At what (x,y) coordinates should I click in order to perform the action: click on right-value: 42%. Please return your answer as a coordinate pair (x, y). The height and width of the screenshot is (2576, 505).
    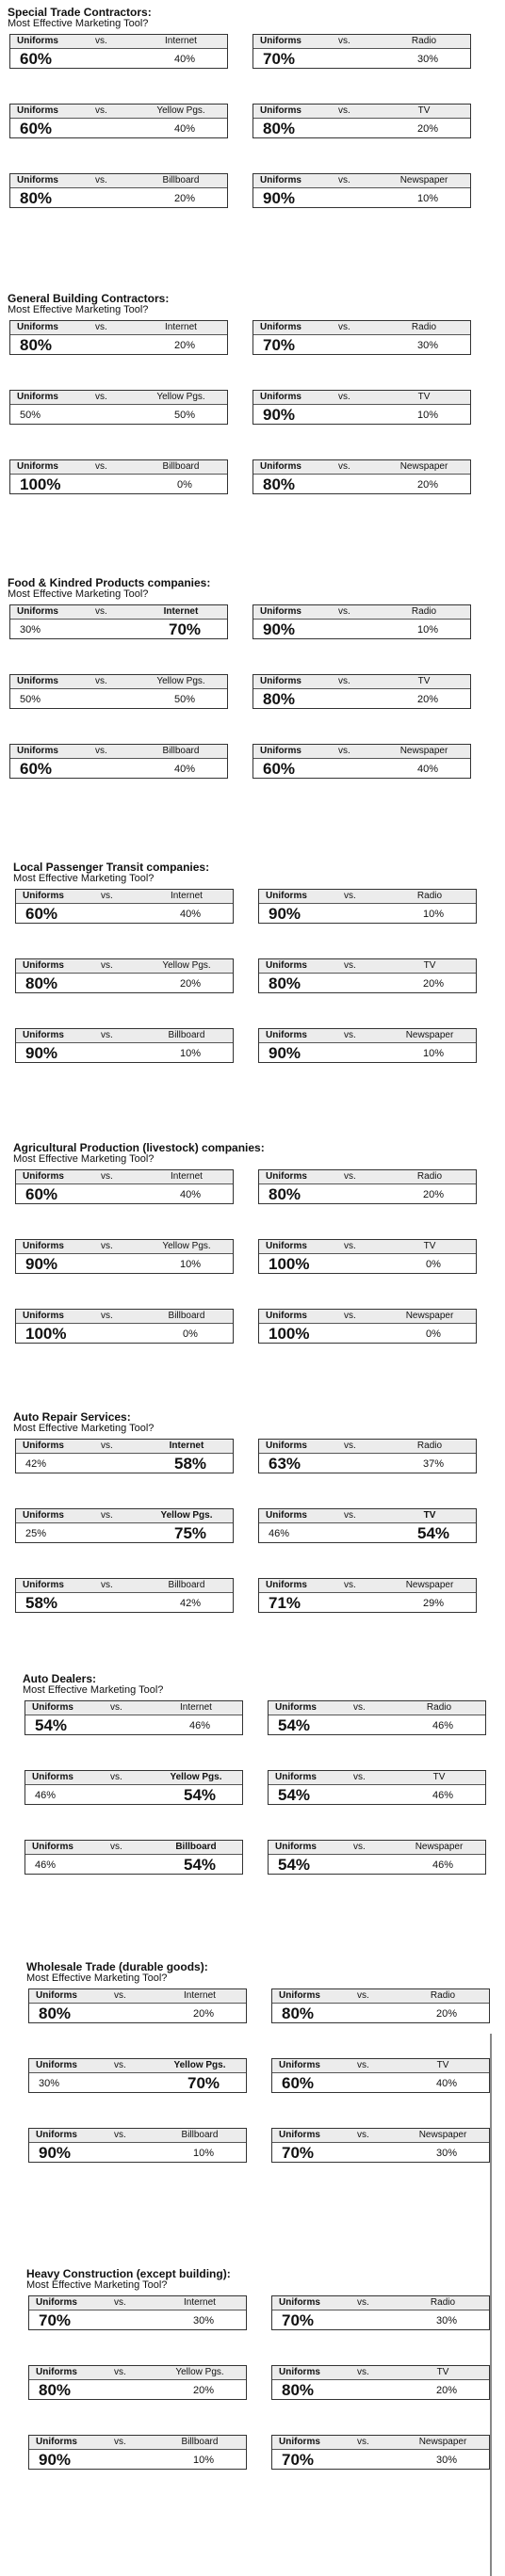
    Looking at the image, I should click on (190, 1603).